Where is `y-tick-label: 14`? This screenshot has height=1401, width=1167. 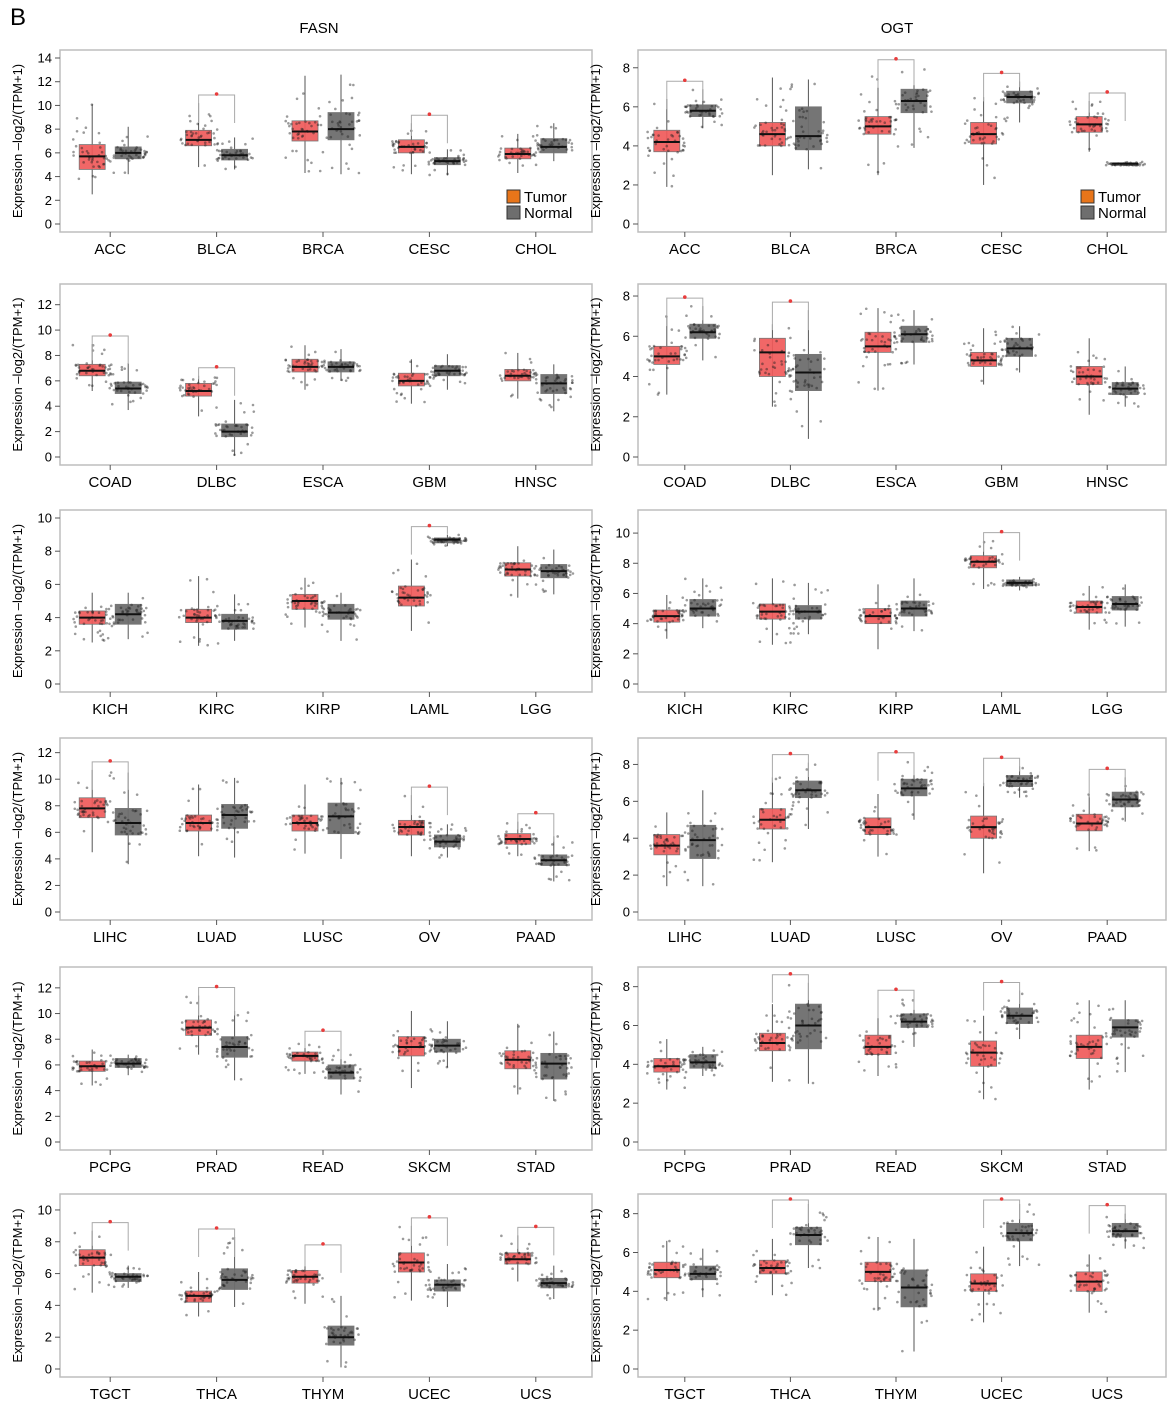
y-tick-label: 14 is located at coordinates (45, 58).